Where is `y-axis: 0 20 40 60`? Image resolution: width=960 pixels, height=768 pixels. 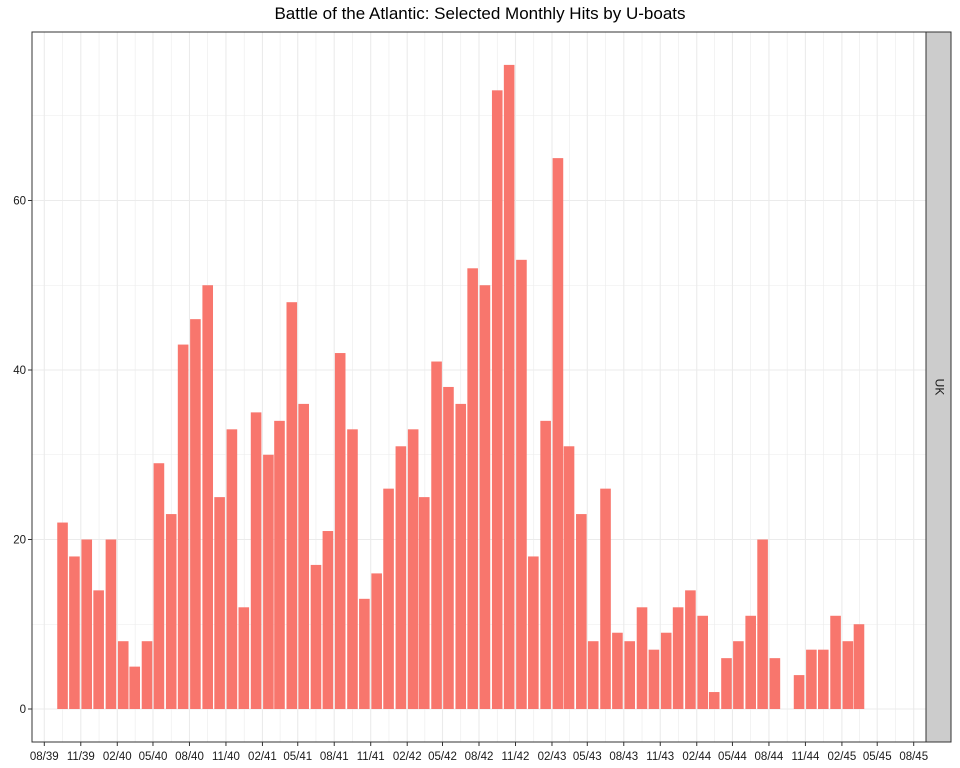 y-axis: 0 20 40 60 is located at coordinates (22, 456).